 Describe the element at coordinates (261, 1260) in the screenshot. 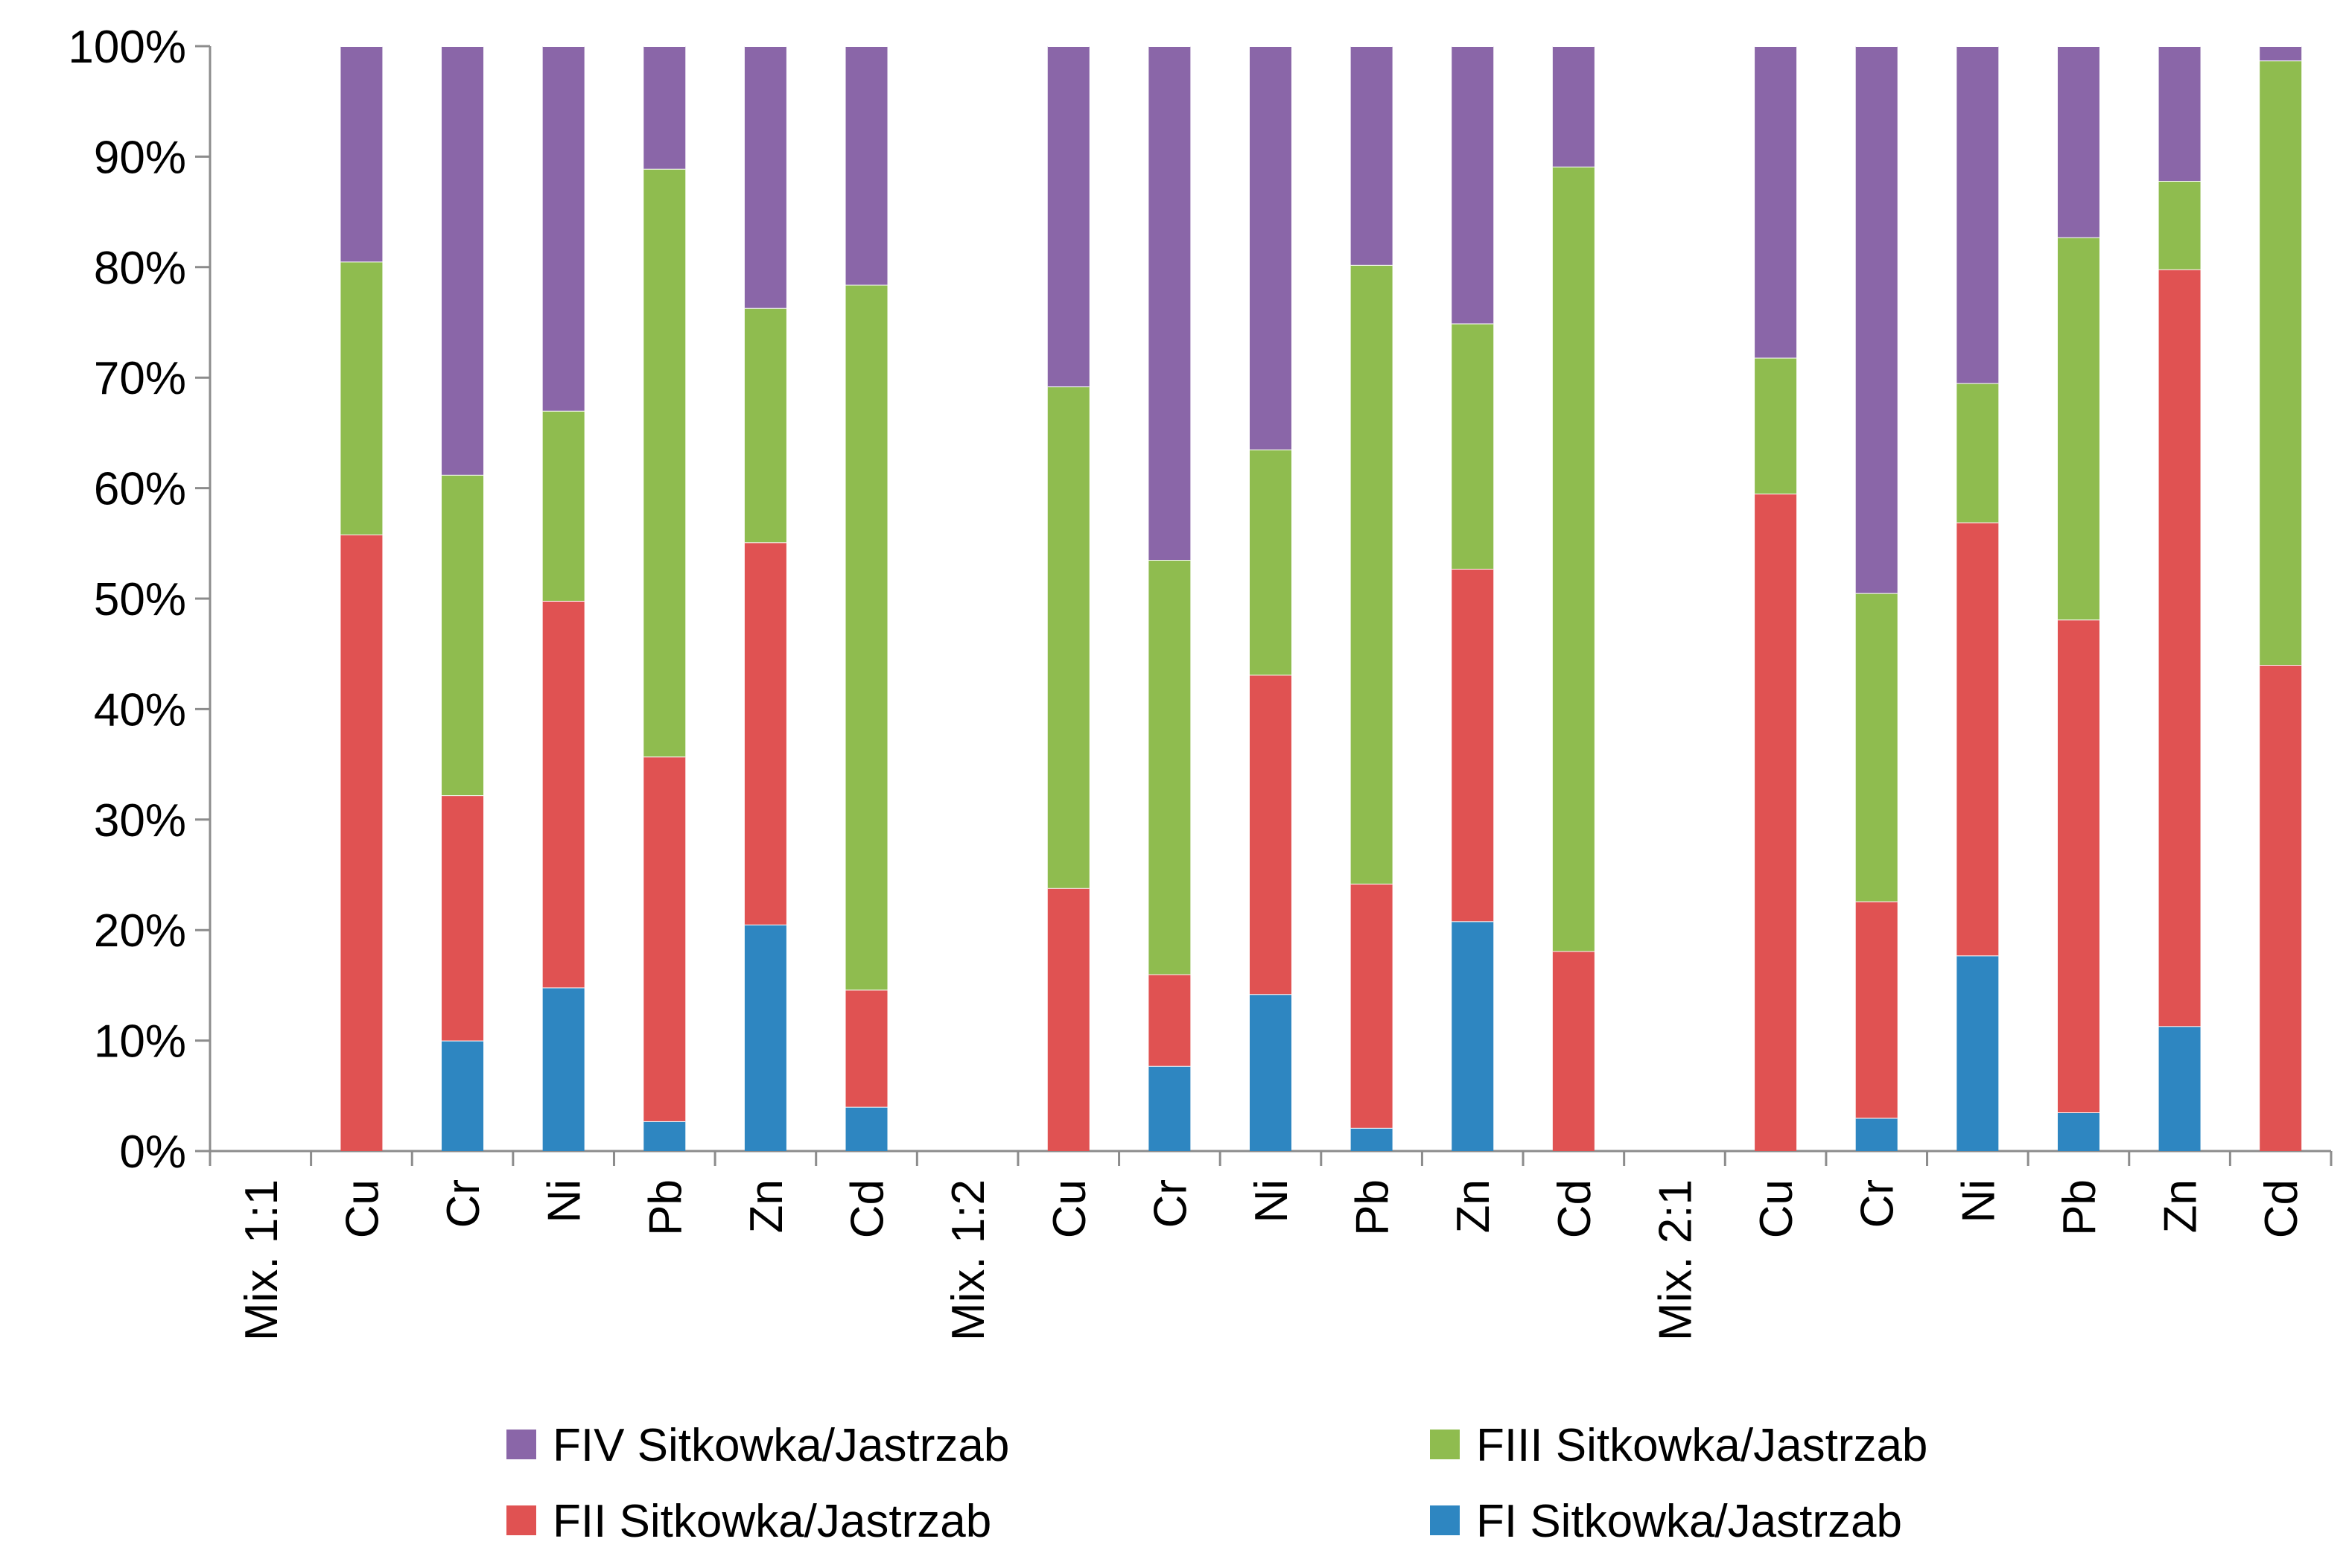

I see `x-category-label: Mix. 1:1` at that location.